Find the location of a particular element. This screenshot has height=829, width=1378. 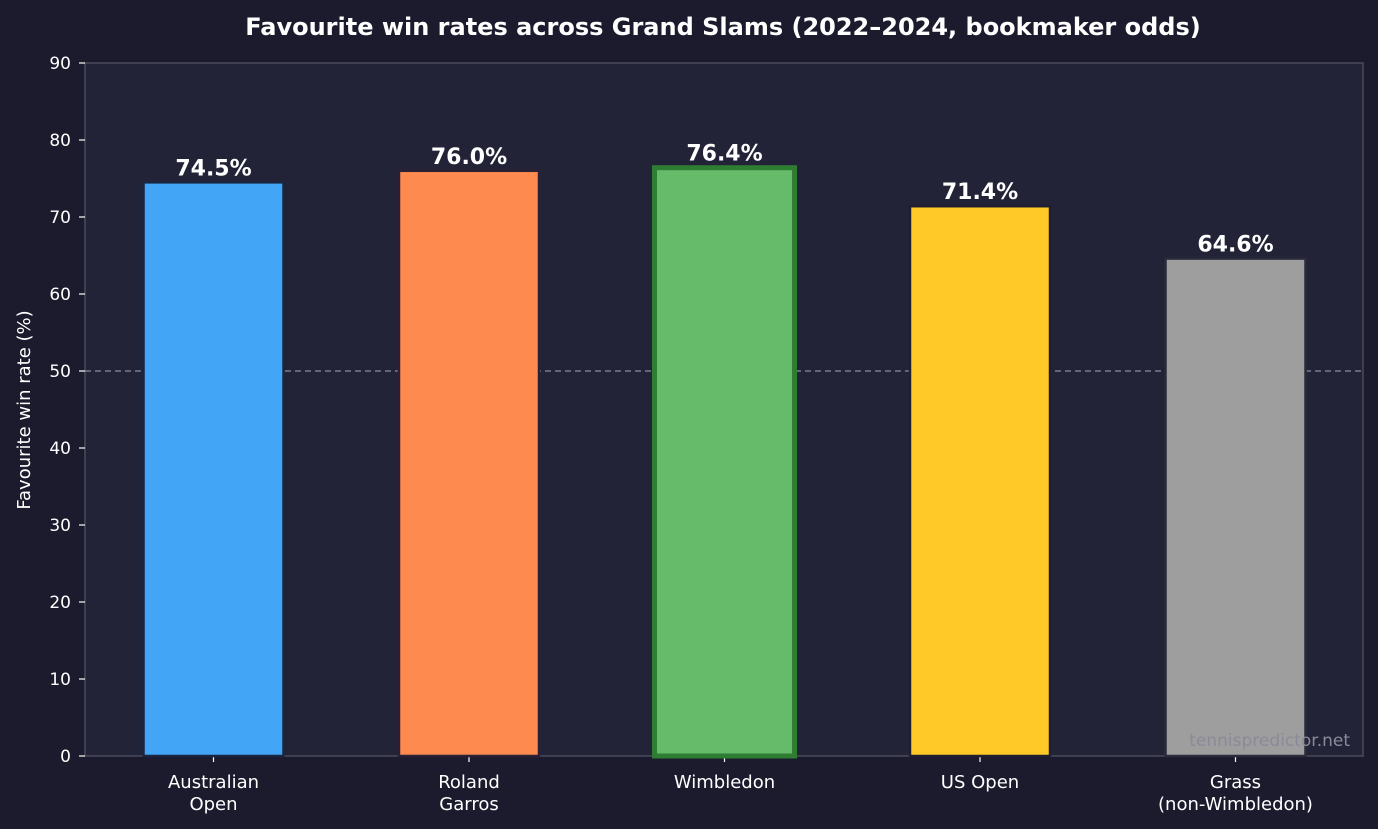

y-tick-label: 10 is located at coordinates (60, 680).